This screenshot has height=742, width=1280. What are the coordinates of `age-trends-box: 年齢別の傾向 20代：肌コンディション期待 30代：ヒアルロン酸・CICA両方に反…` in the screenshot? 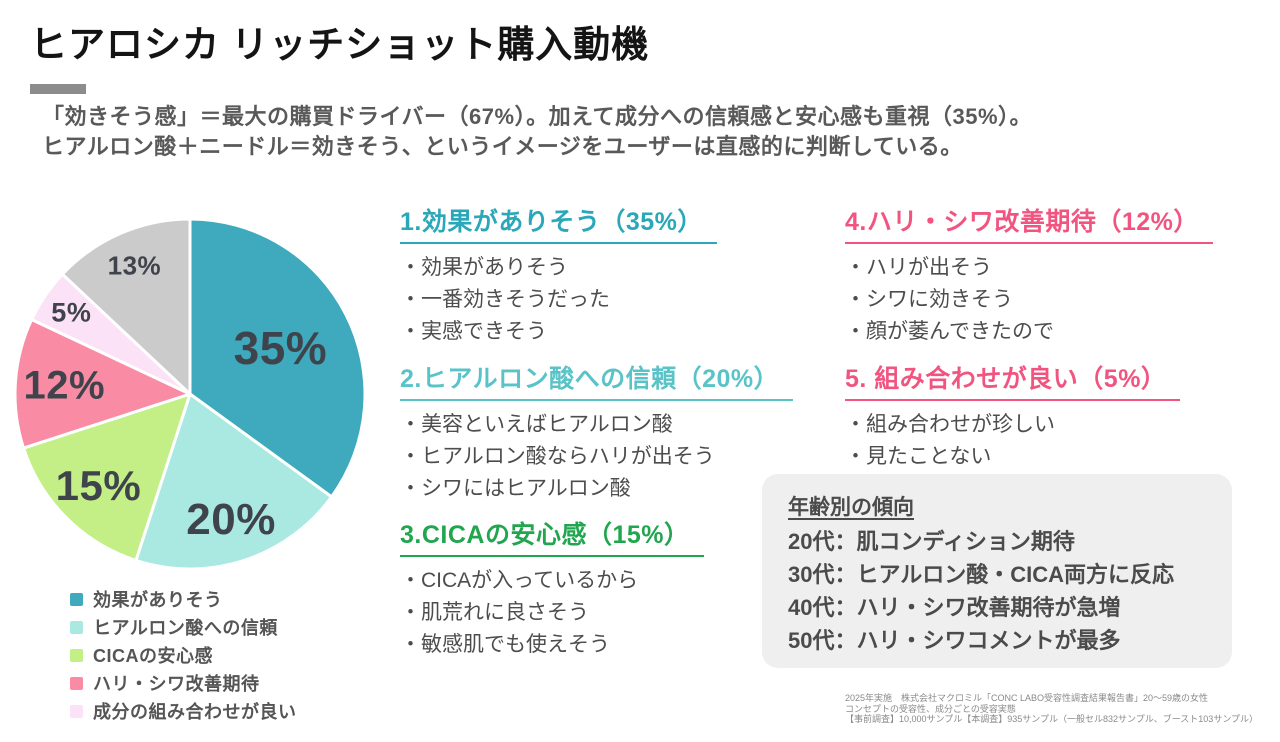 It's located at (997, 571).